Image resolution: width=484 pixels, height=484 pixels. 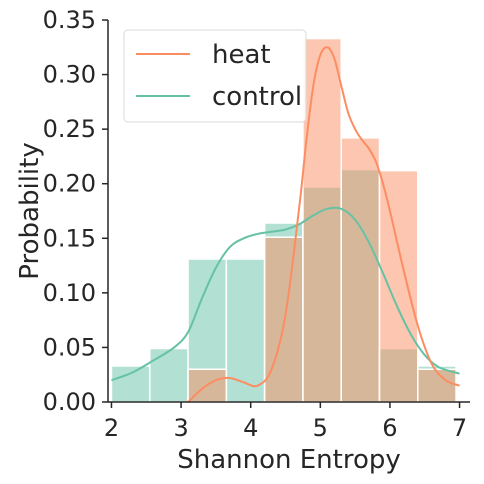 What do you see at coordinates (241, 55) in the screenshot?
I see `legend-heat-label: heat` at bounding box center [241, 55].